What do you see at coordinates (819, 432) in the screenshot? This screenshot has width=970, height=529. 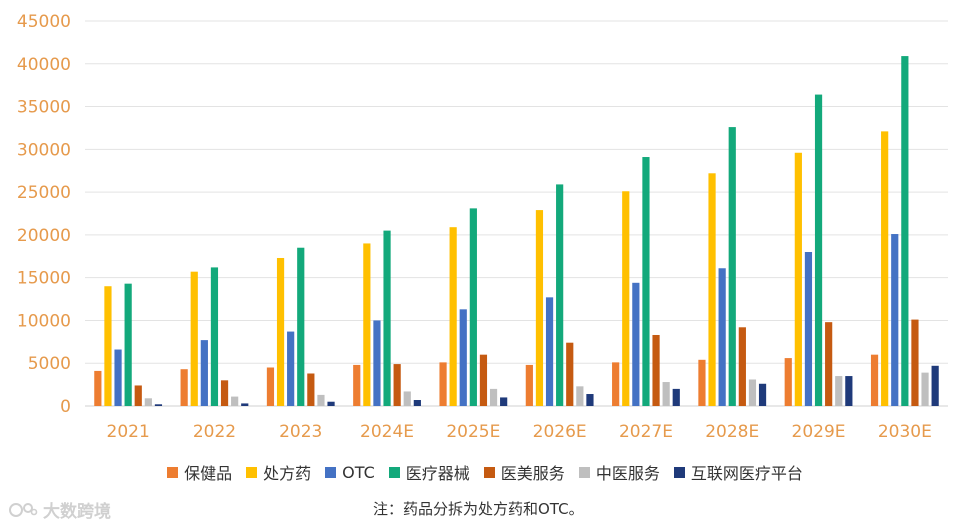 I see `x-tick-label: 2029E` at bounding box center [819, 432].